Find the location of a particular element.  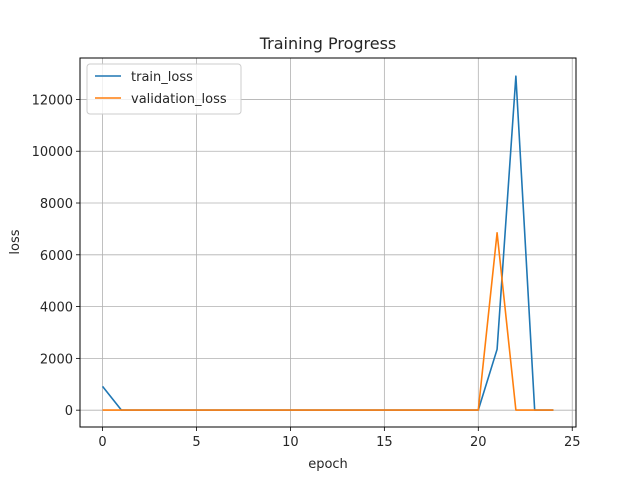

legend-label: train_loss is located at coordinates (162, 77).